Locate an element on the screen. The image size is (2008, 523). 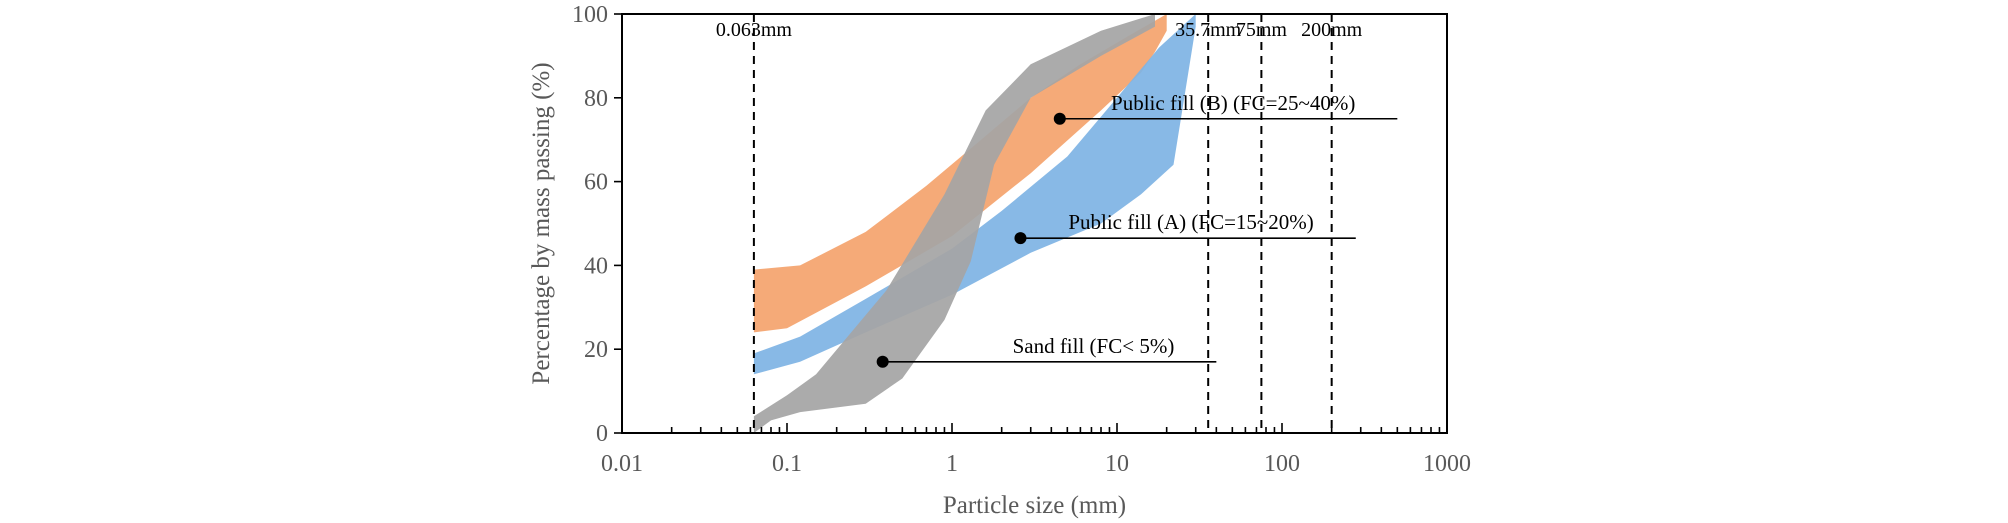
y-axis-title: Percentage by mass passing (%) is located at coordinates (541, 223).